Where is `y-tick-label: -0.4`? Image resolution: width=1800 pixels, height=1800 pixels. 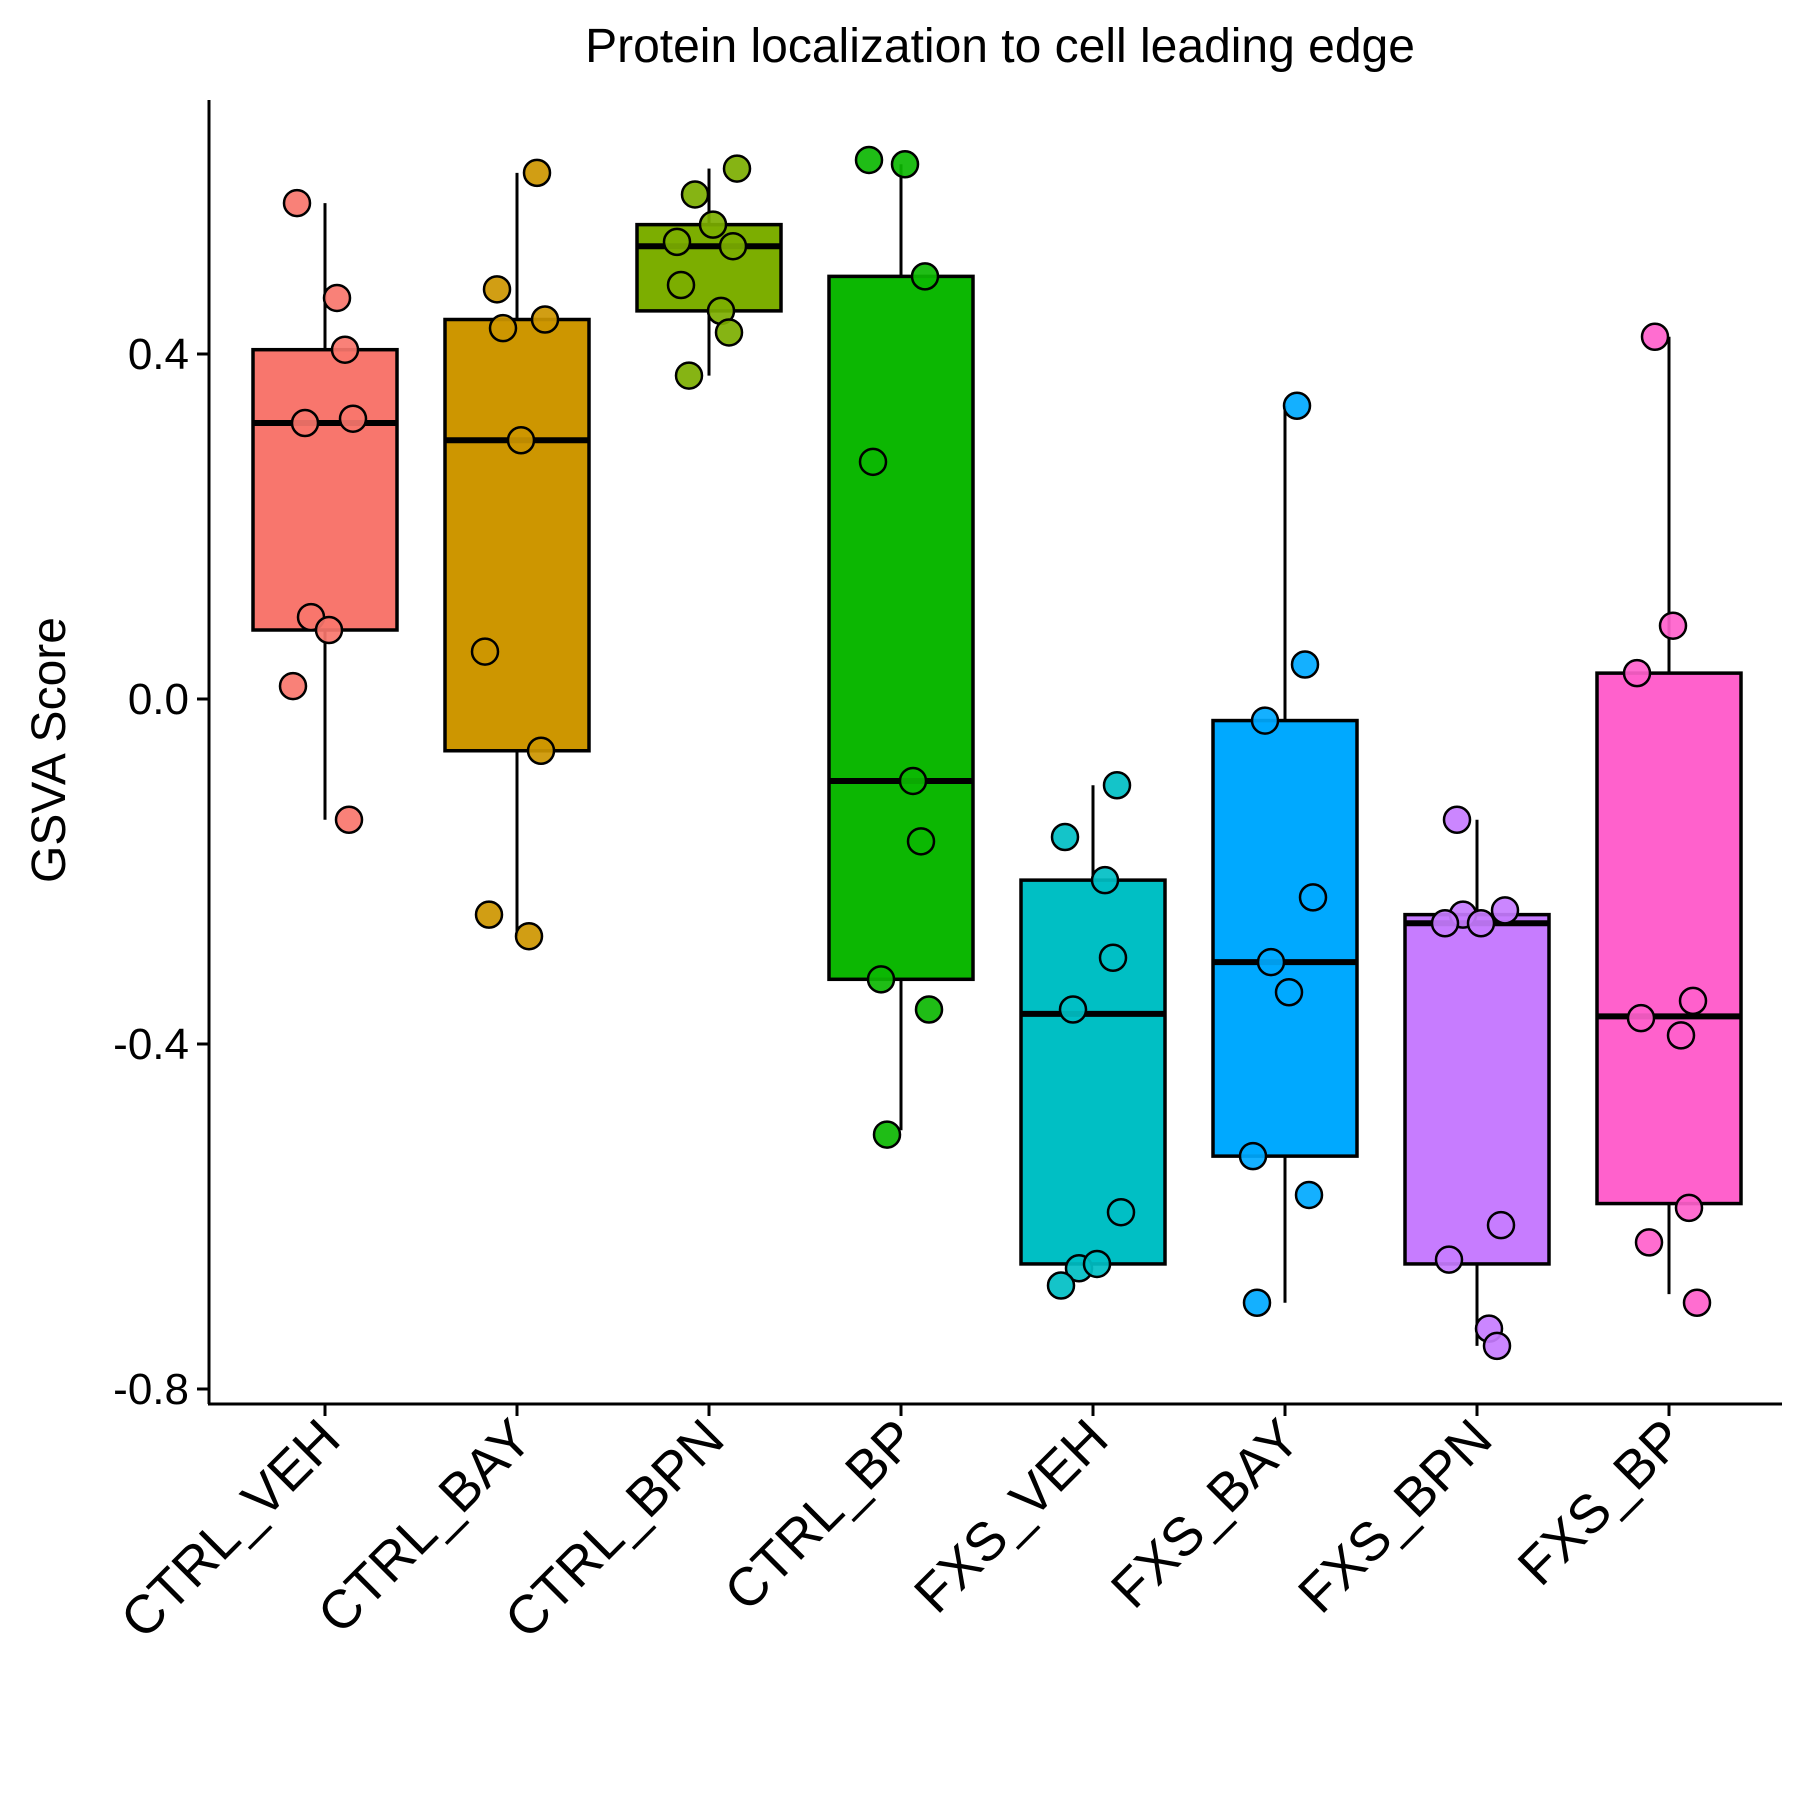 y-tick-label: -0.4 is located at coordinates (151, 1044).